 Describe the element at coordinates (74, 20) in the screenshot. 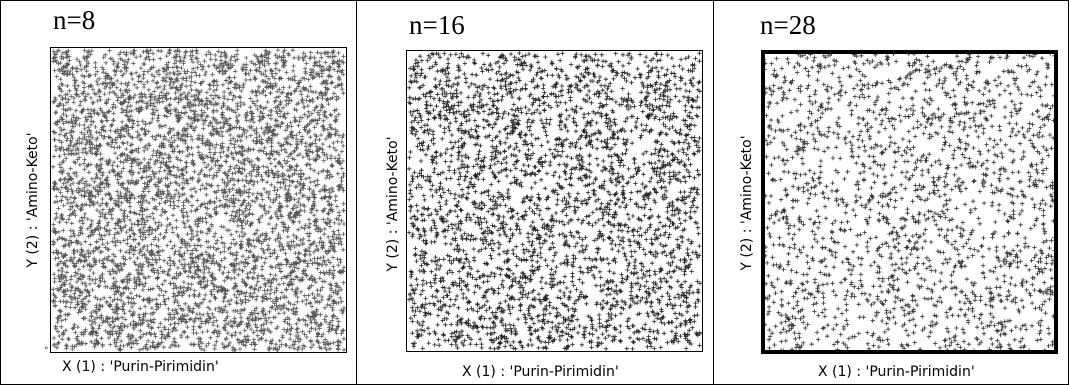

I see `panel-title: n=8` at that location.